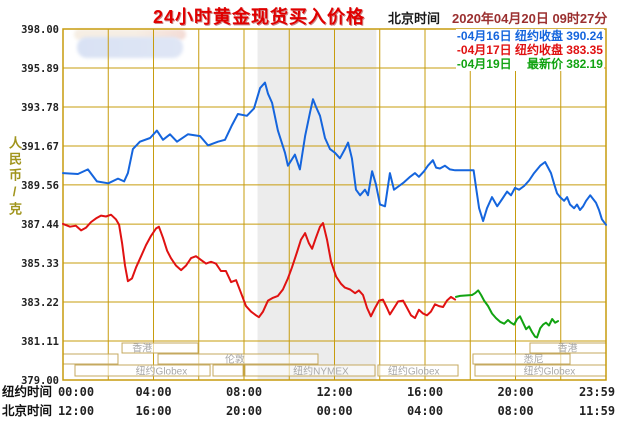 This screenshot has height=441, width=637. Describe the element at coordinates (27, 391) in the screenshot. I see `x-axis-row1-label: 纽约时间` at that location.